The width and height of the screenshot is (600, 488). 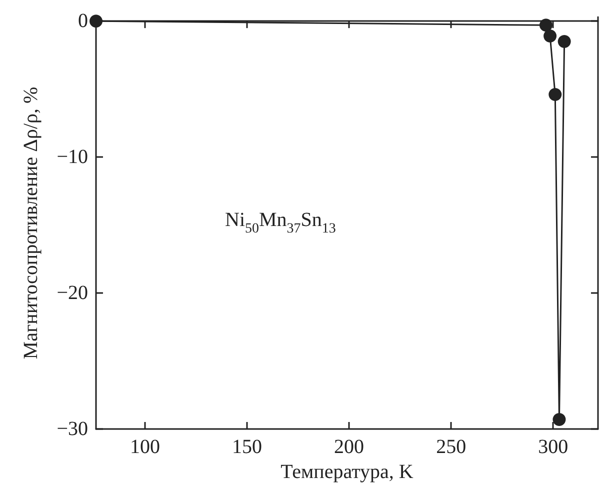 What do you see at coordinates (347, 471) in the screenshot?
I see `x-axis-title: Температура, K` at bounding box center [347, 471].